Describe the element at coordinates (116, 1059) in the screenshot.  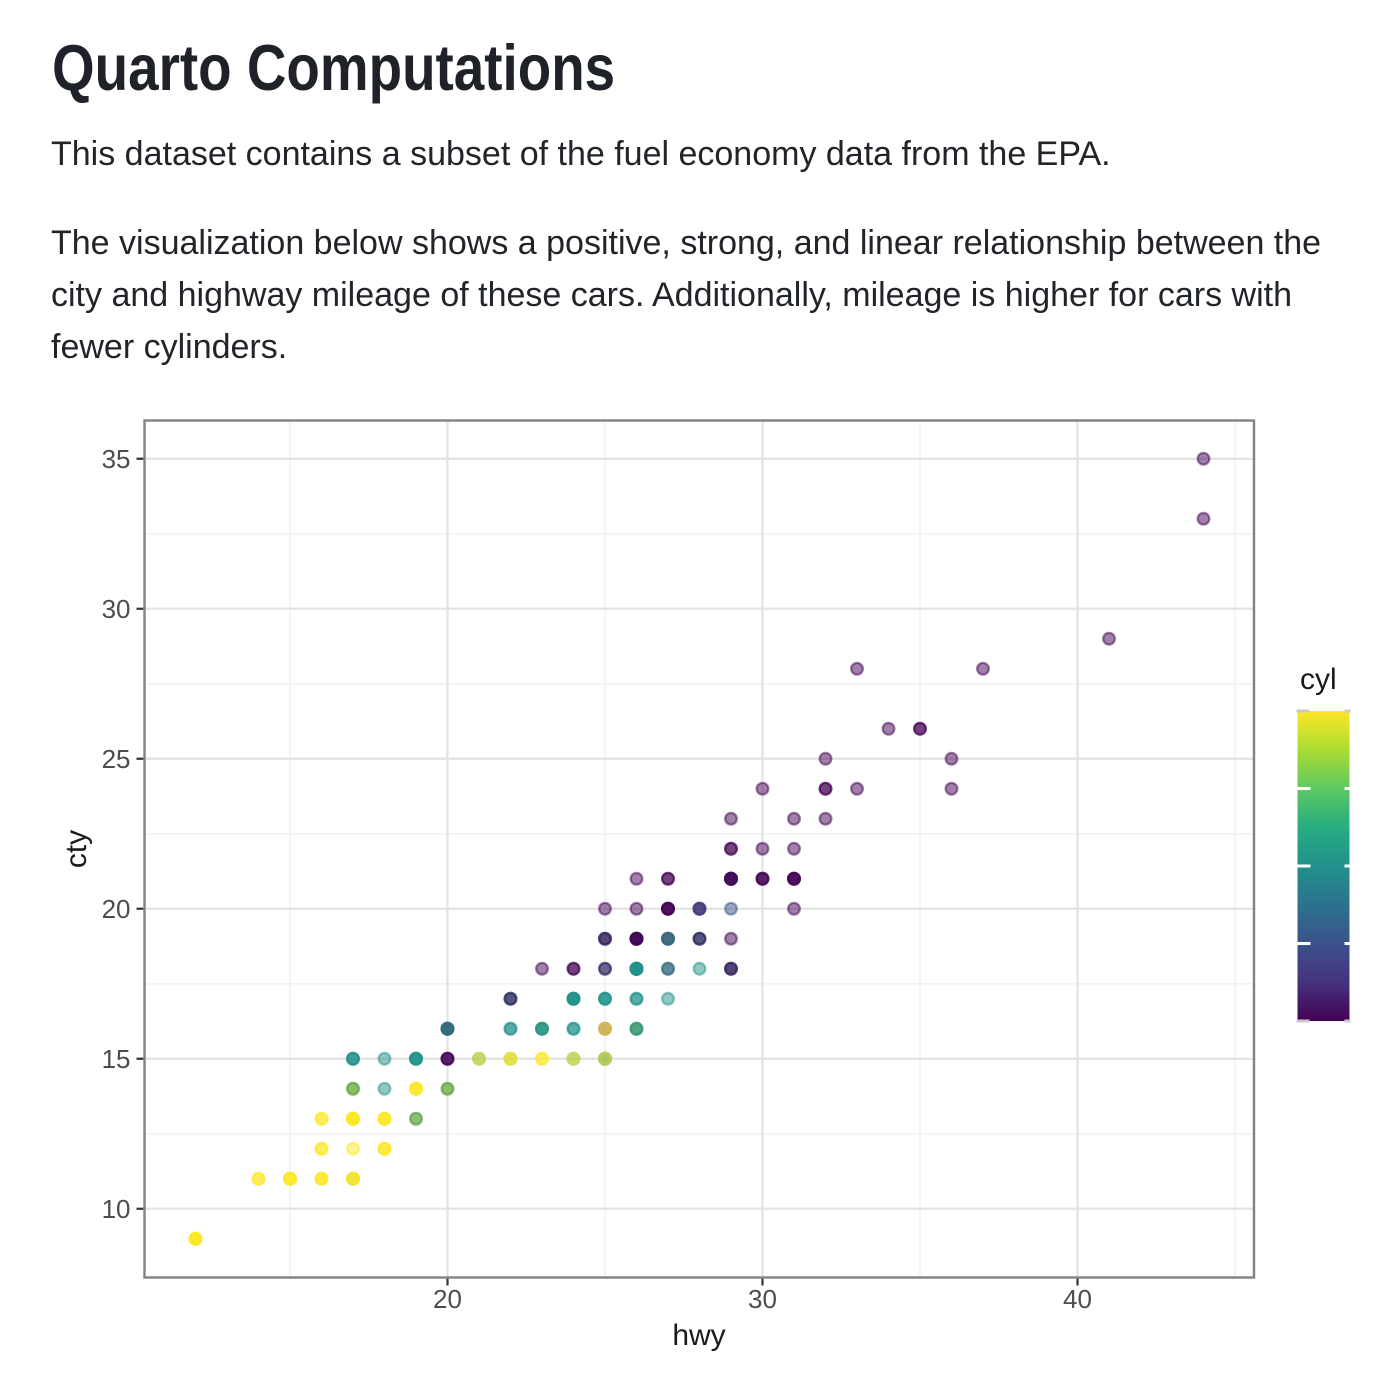
I see `svg-text: 15` at that location.